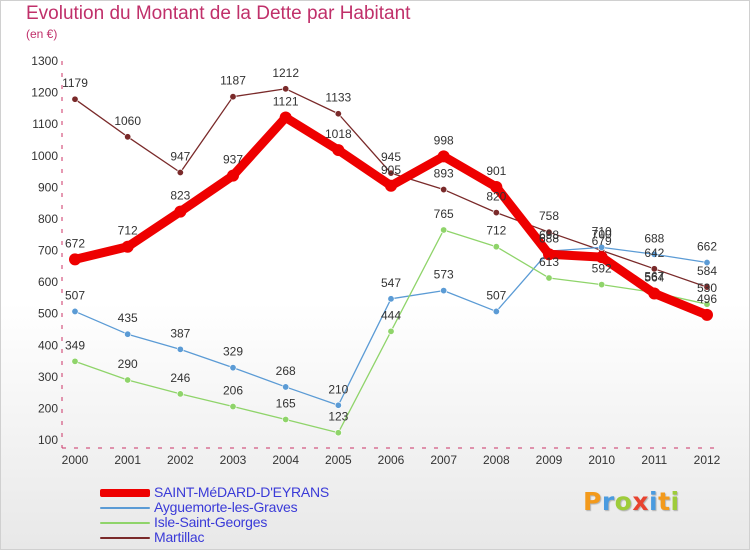 This screenshot has width=750, height=550. Describe the element at coordinates (75, 243) in the screenshot. I see `data-label: 672` at that location.